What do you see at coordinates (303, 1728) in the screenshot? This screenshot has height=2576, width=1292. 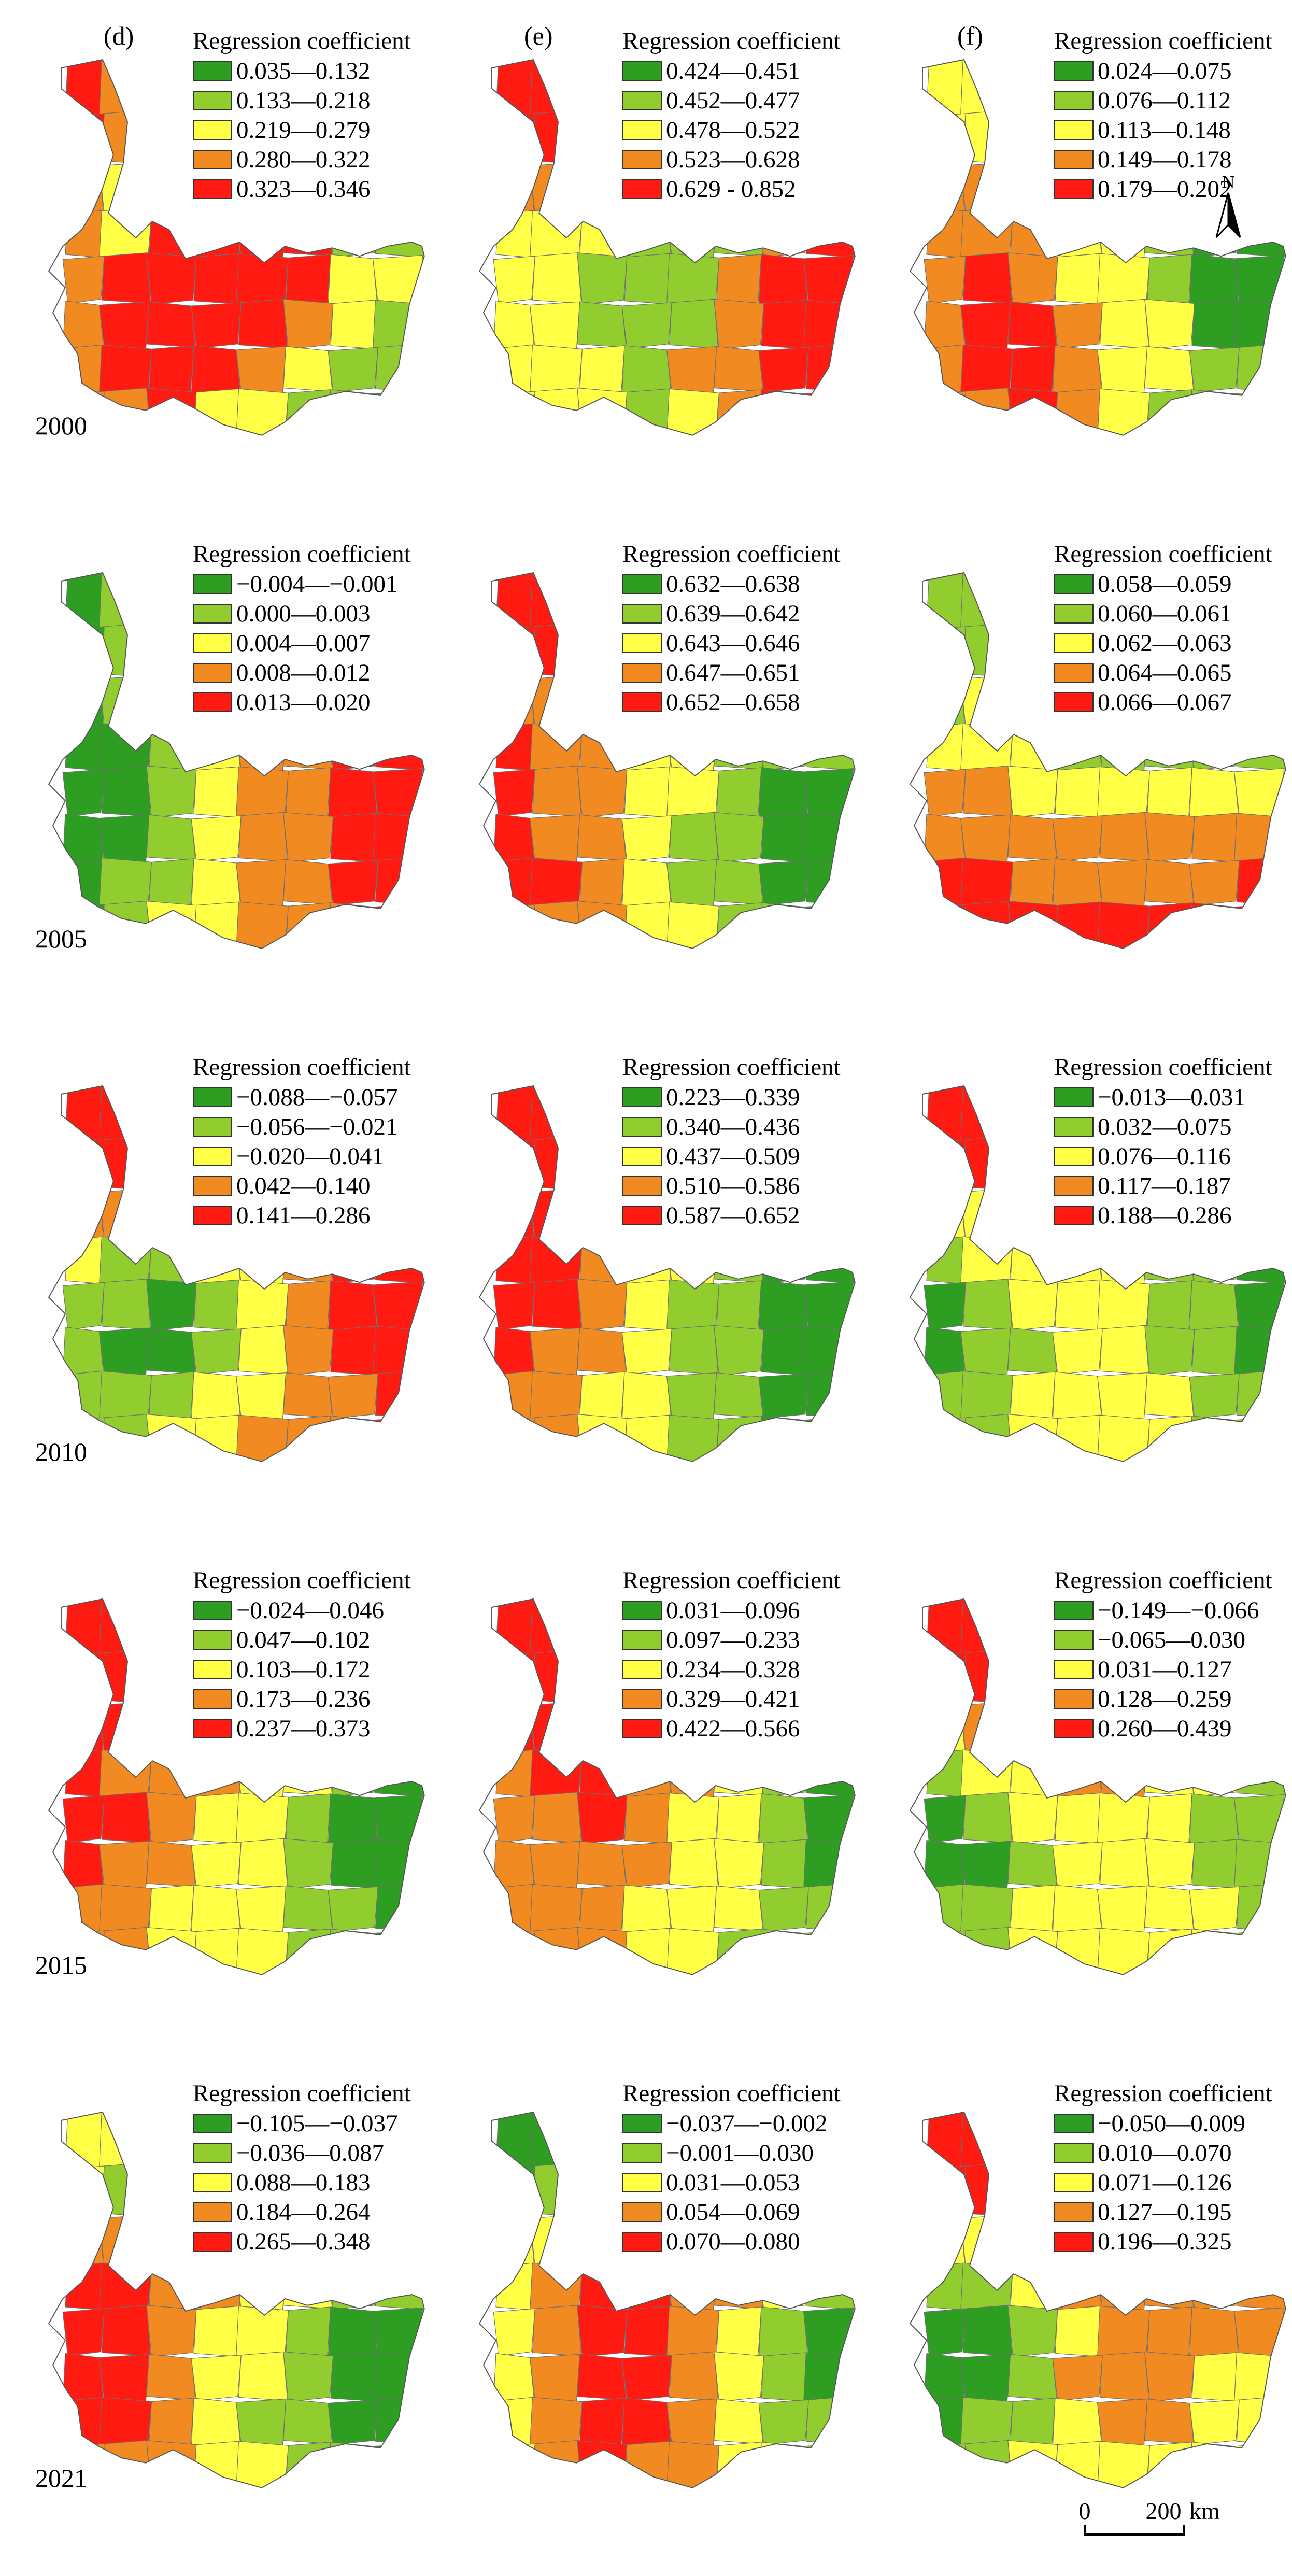 I see `legend-class-label: 0.237—0.373` at bounding box center [303, 1728].